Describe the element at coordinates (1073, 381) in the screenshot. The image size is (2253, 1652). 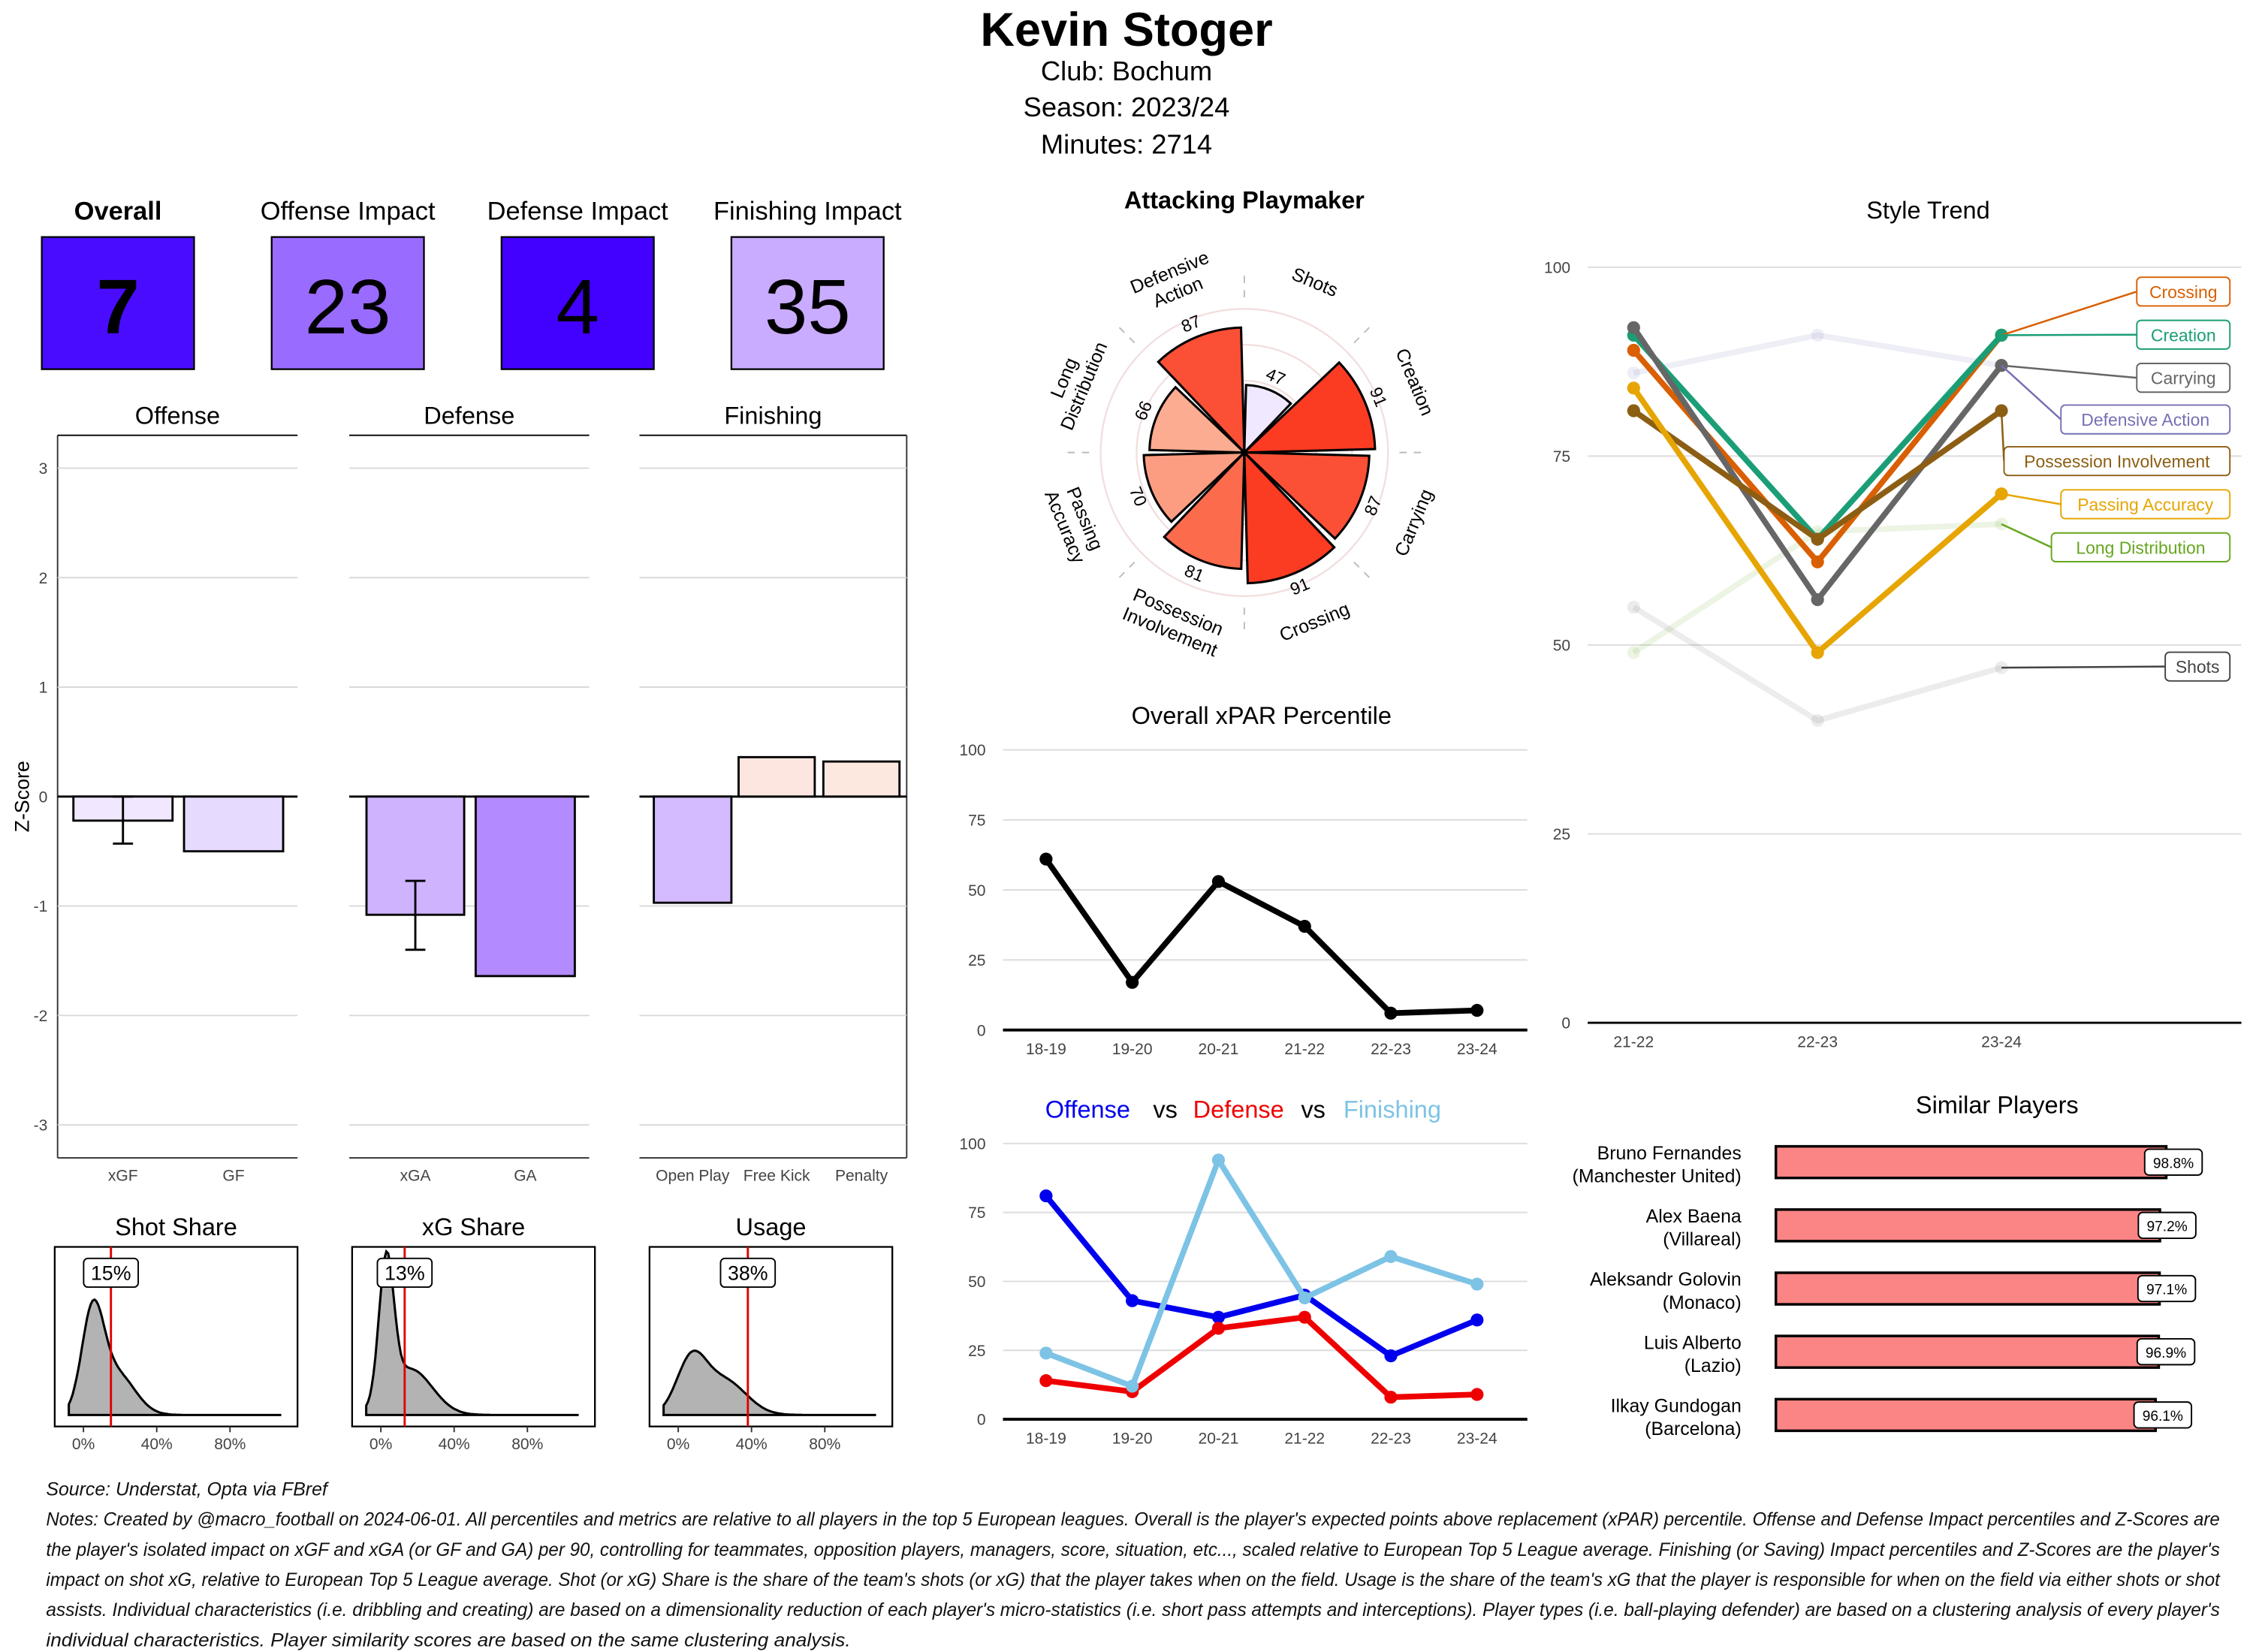
I see `polar-category-label: LongDistribution` at that location.